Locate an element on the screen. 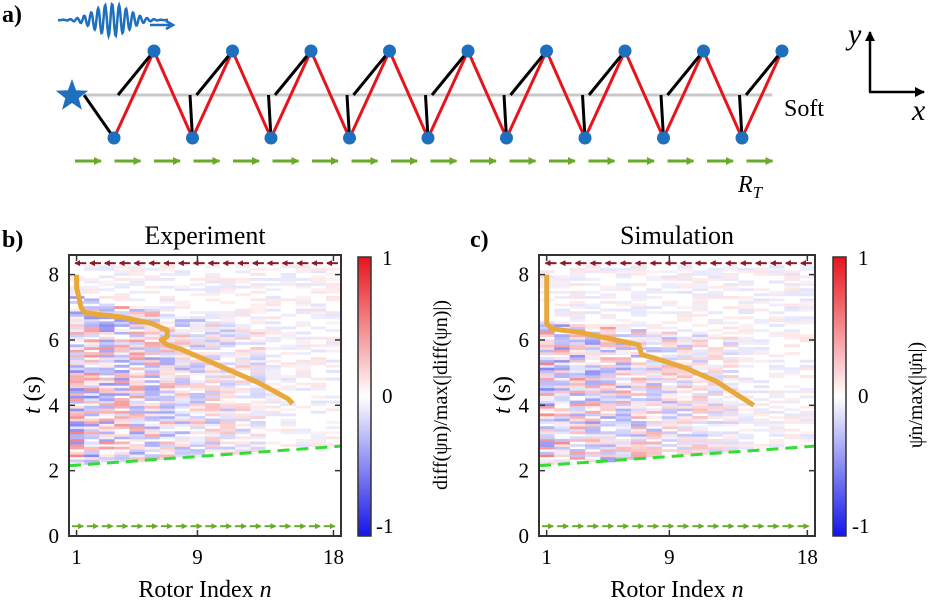  star-icon is located at coordinates (72, 94).